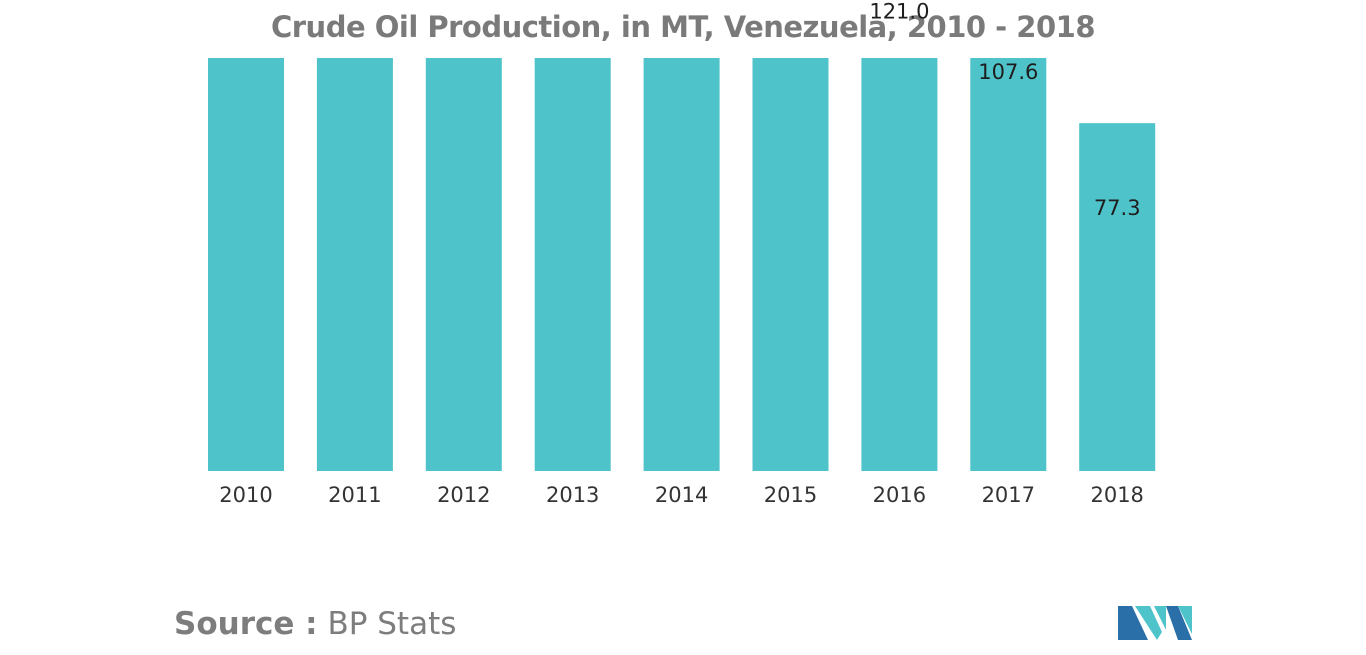  I want to click on x-tick-label-2010: 2010, so click(245, 495).